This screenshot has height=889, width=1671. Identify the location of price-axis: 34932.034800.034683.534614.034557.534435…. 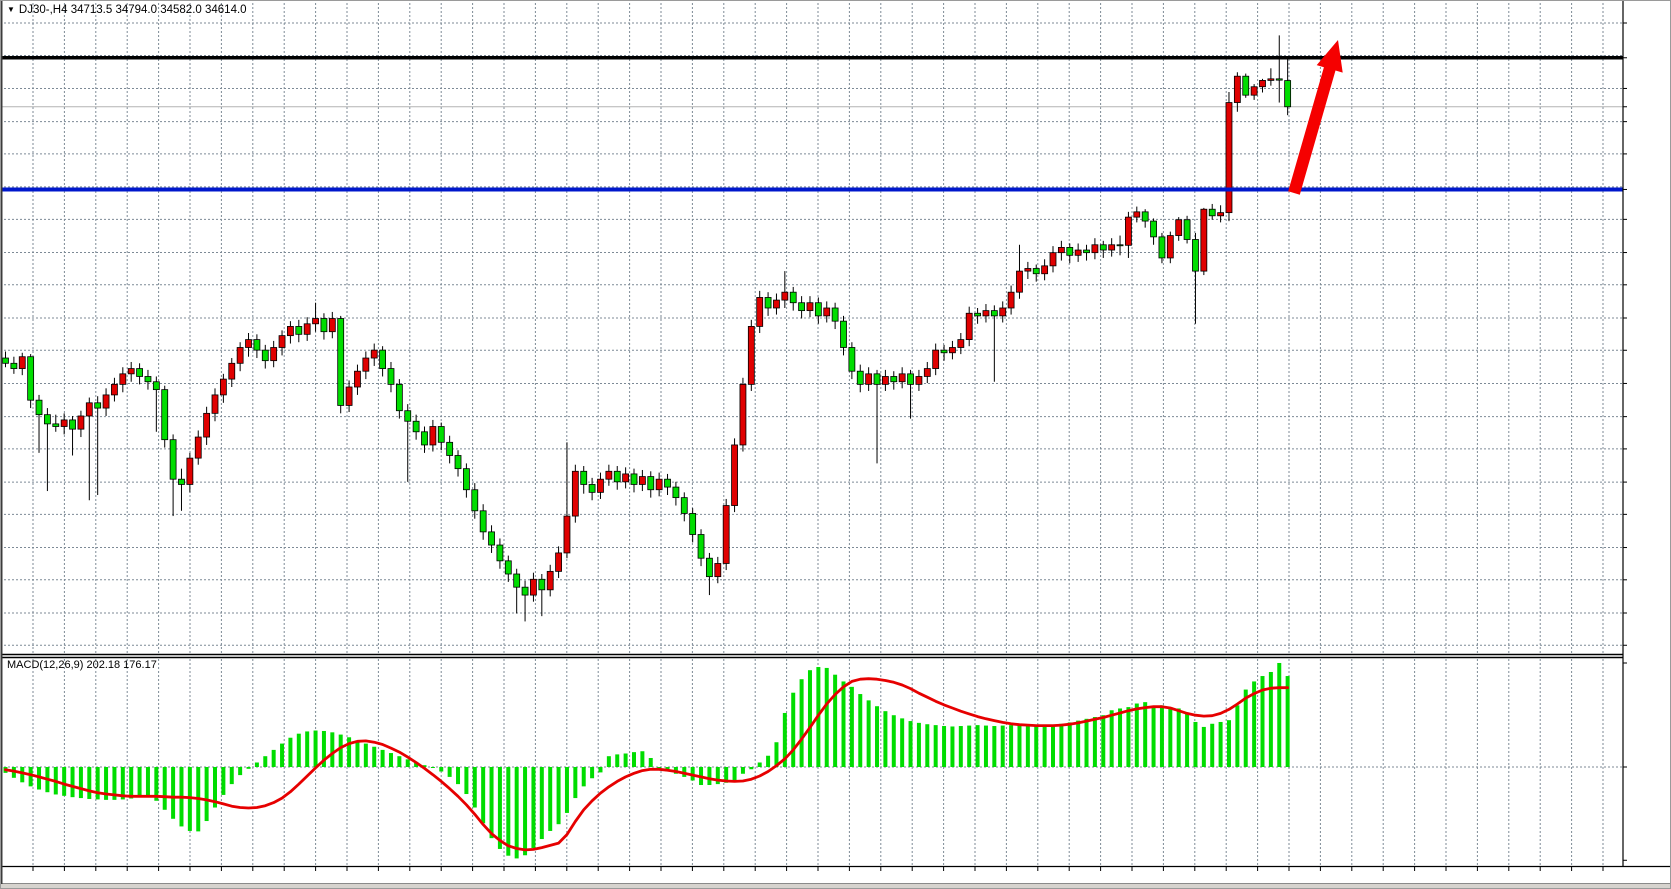
(1647, 433).